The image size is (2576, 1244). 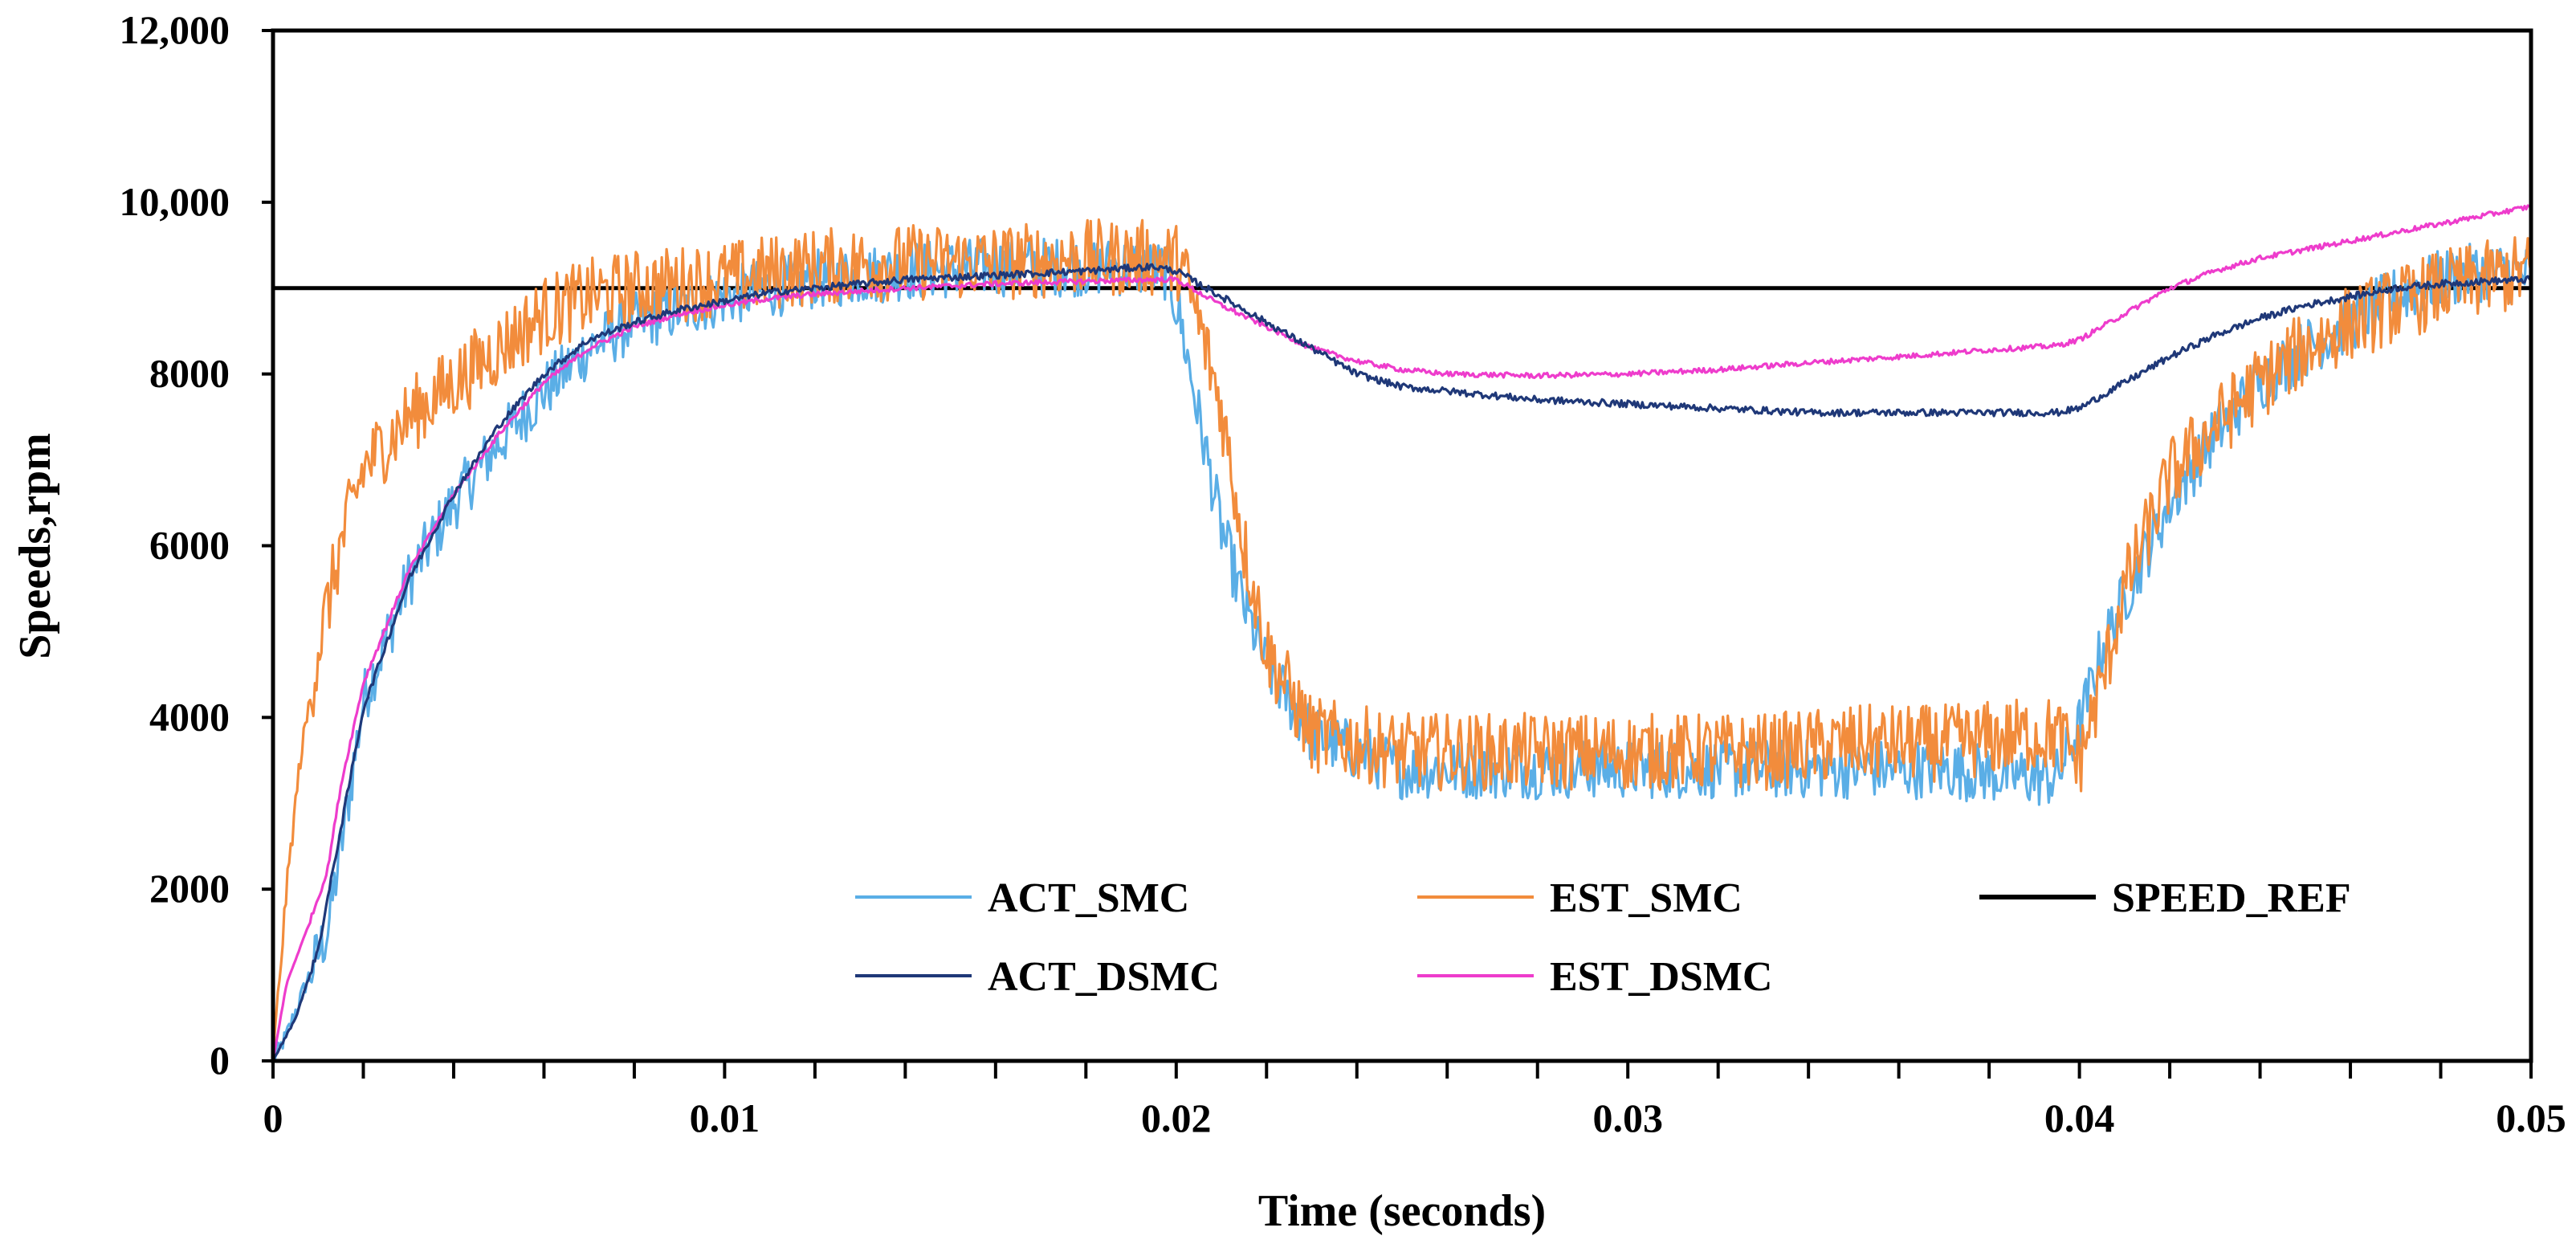 What do you see at coordinates (175, 29) in the screenshot?
I see `y-tick-label: 12,000` at bounding box center [175, 29].